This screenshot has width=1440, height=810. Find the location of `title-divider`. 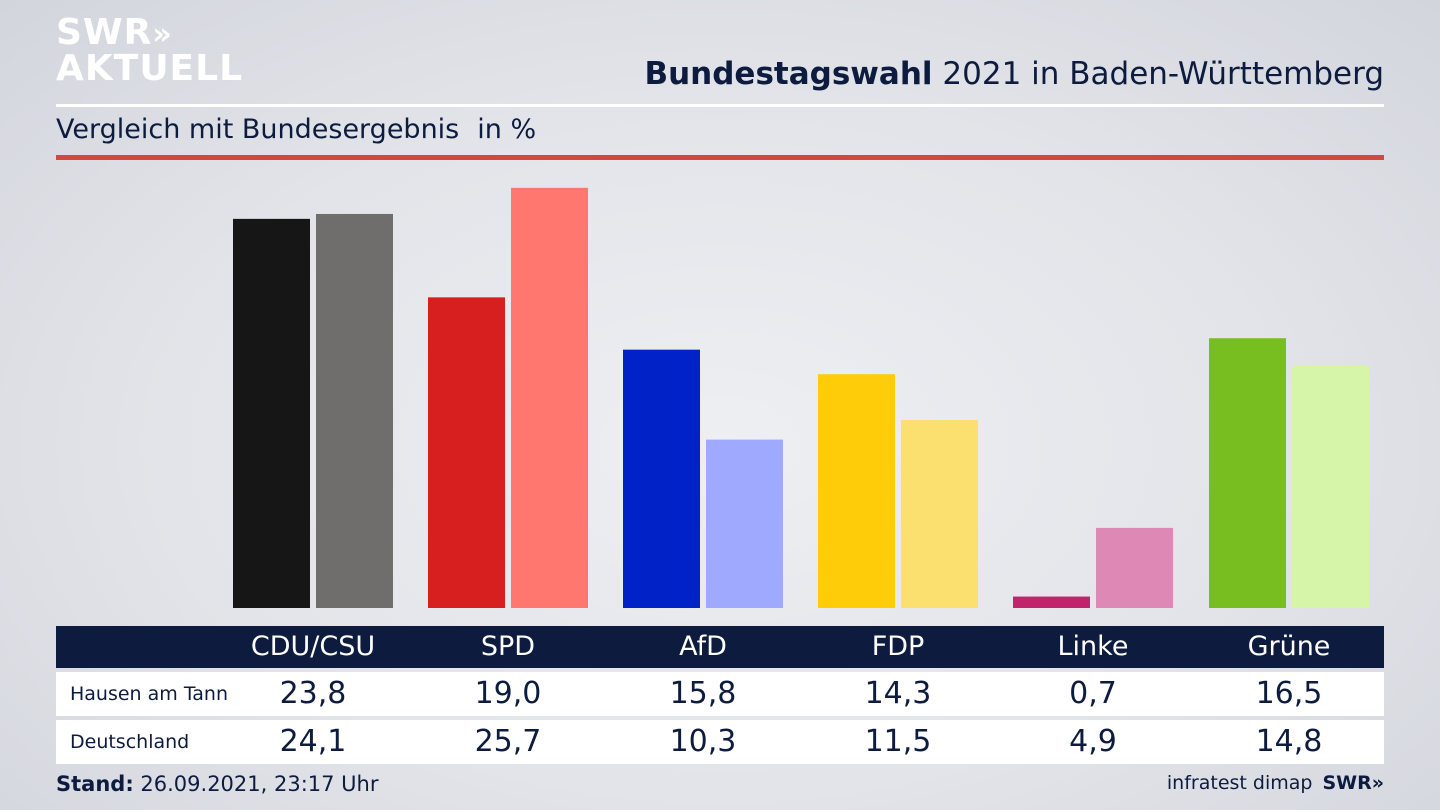

title-divider is located at coordinates (720, 105).